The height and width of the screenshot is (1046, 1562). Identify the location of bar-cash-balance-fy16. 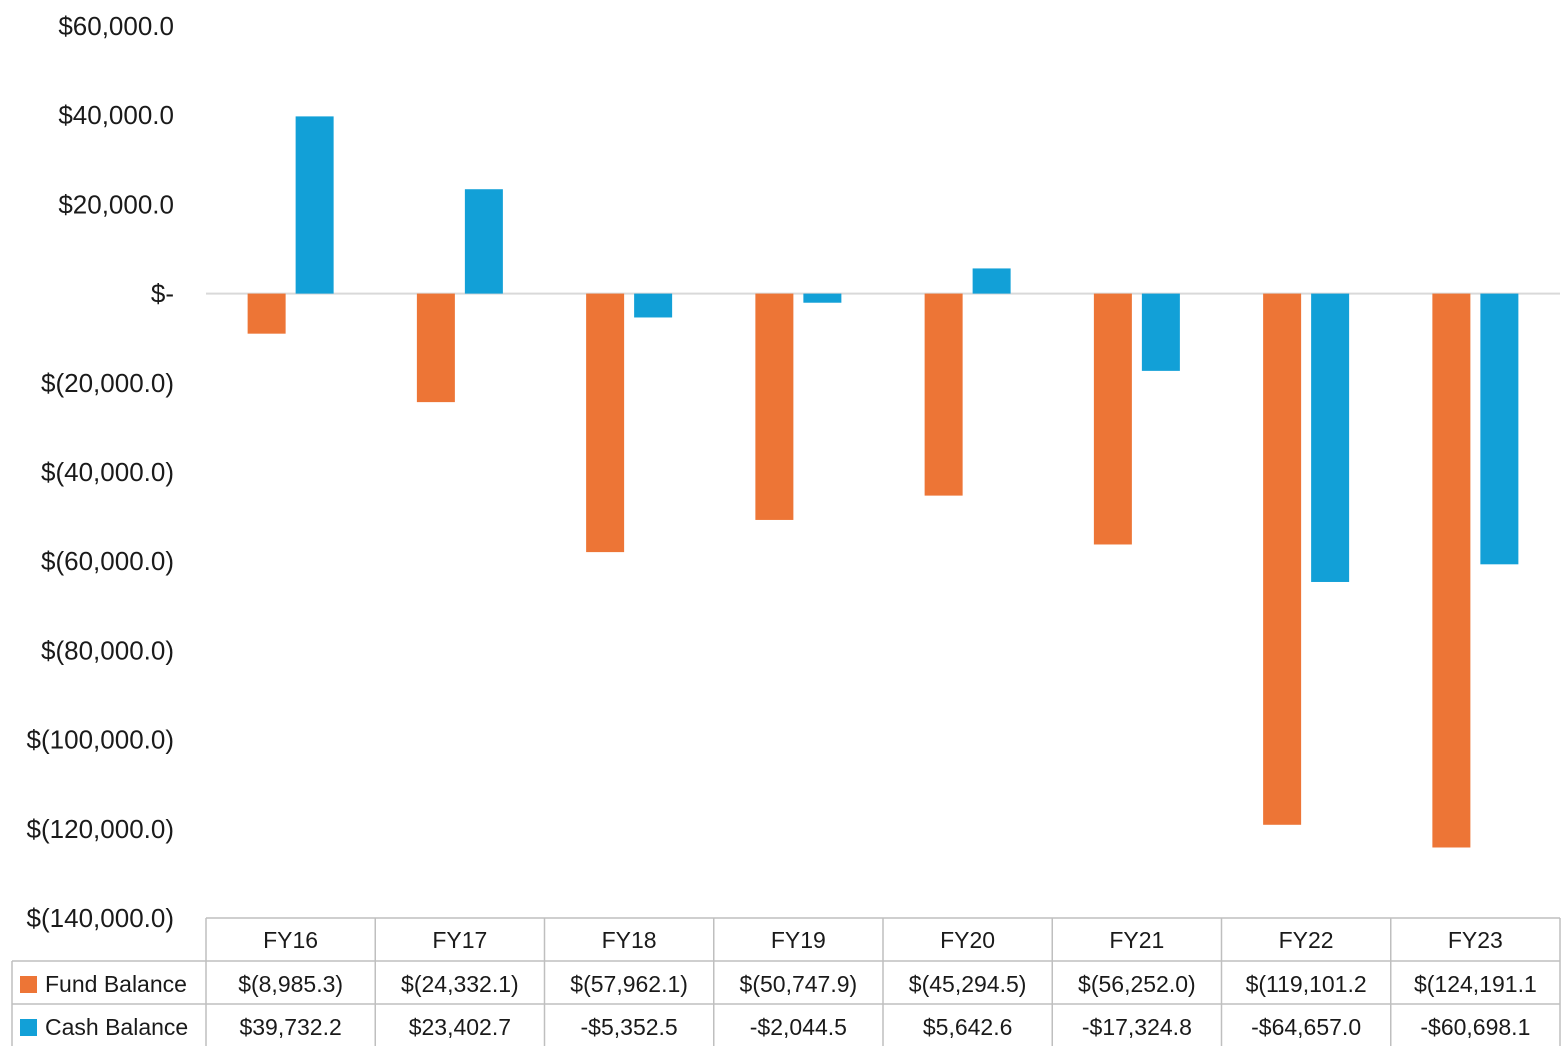
(314, 205).